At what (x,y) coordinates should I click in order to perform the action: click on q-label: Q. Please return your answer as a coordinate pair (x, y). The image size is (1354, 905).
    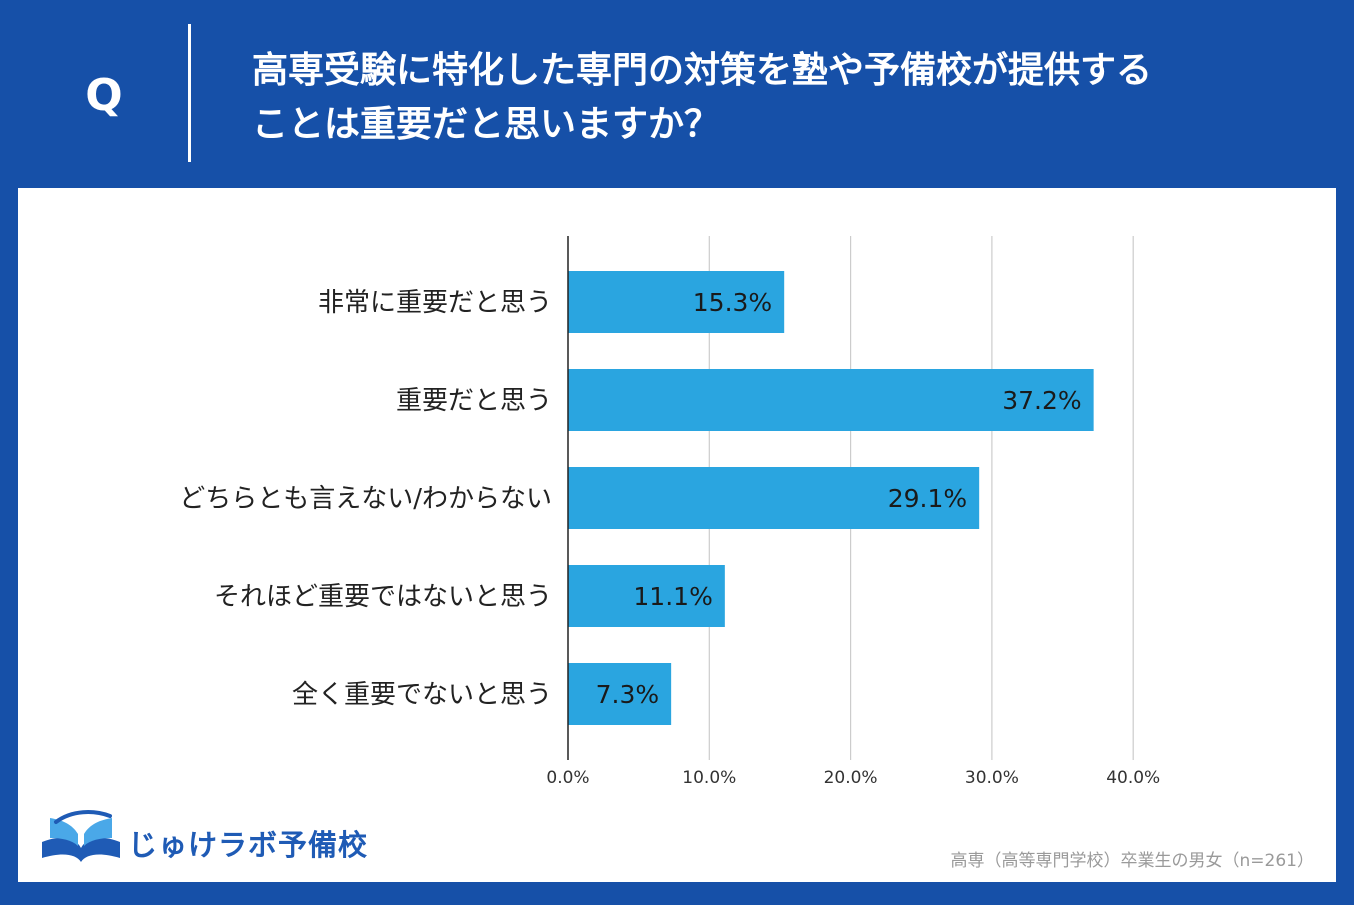
    Looking at the image, I should click on (104, 95).